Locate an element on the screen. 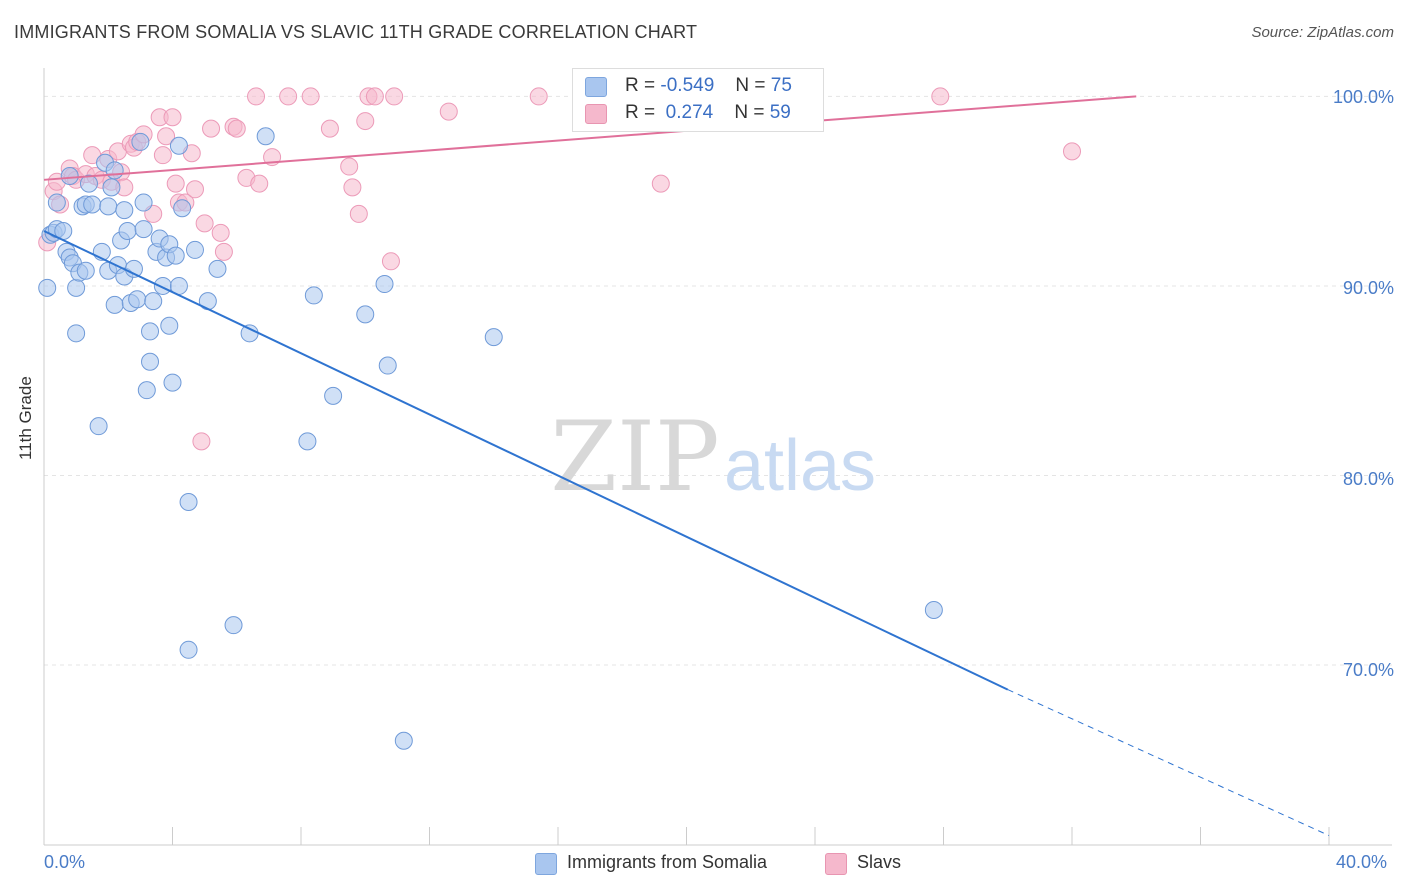 Image resolution: width=1406 pixels, height=892 pixels. y-tick-label: 70.0% is located at coordinates (1368, 670).